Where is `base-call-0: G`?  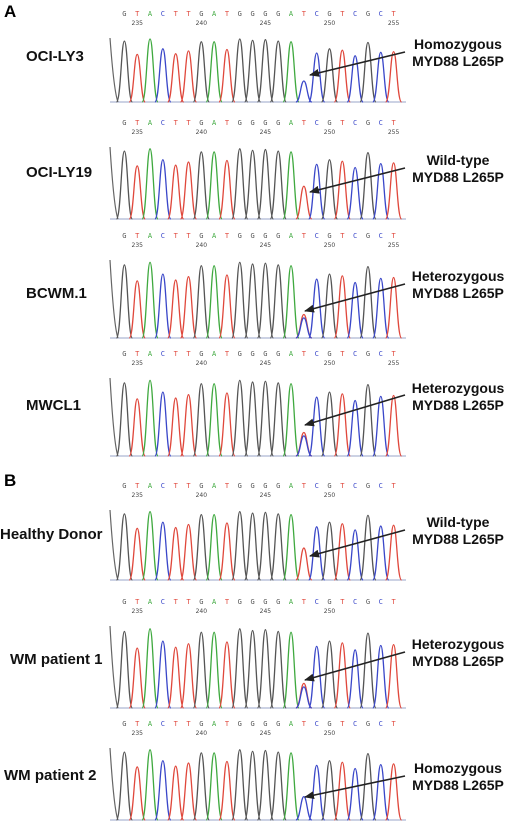
base-call-0: G is located at coordinates (124, 602).